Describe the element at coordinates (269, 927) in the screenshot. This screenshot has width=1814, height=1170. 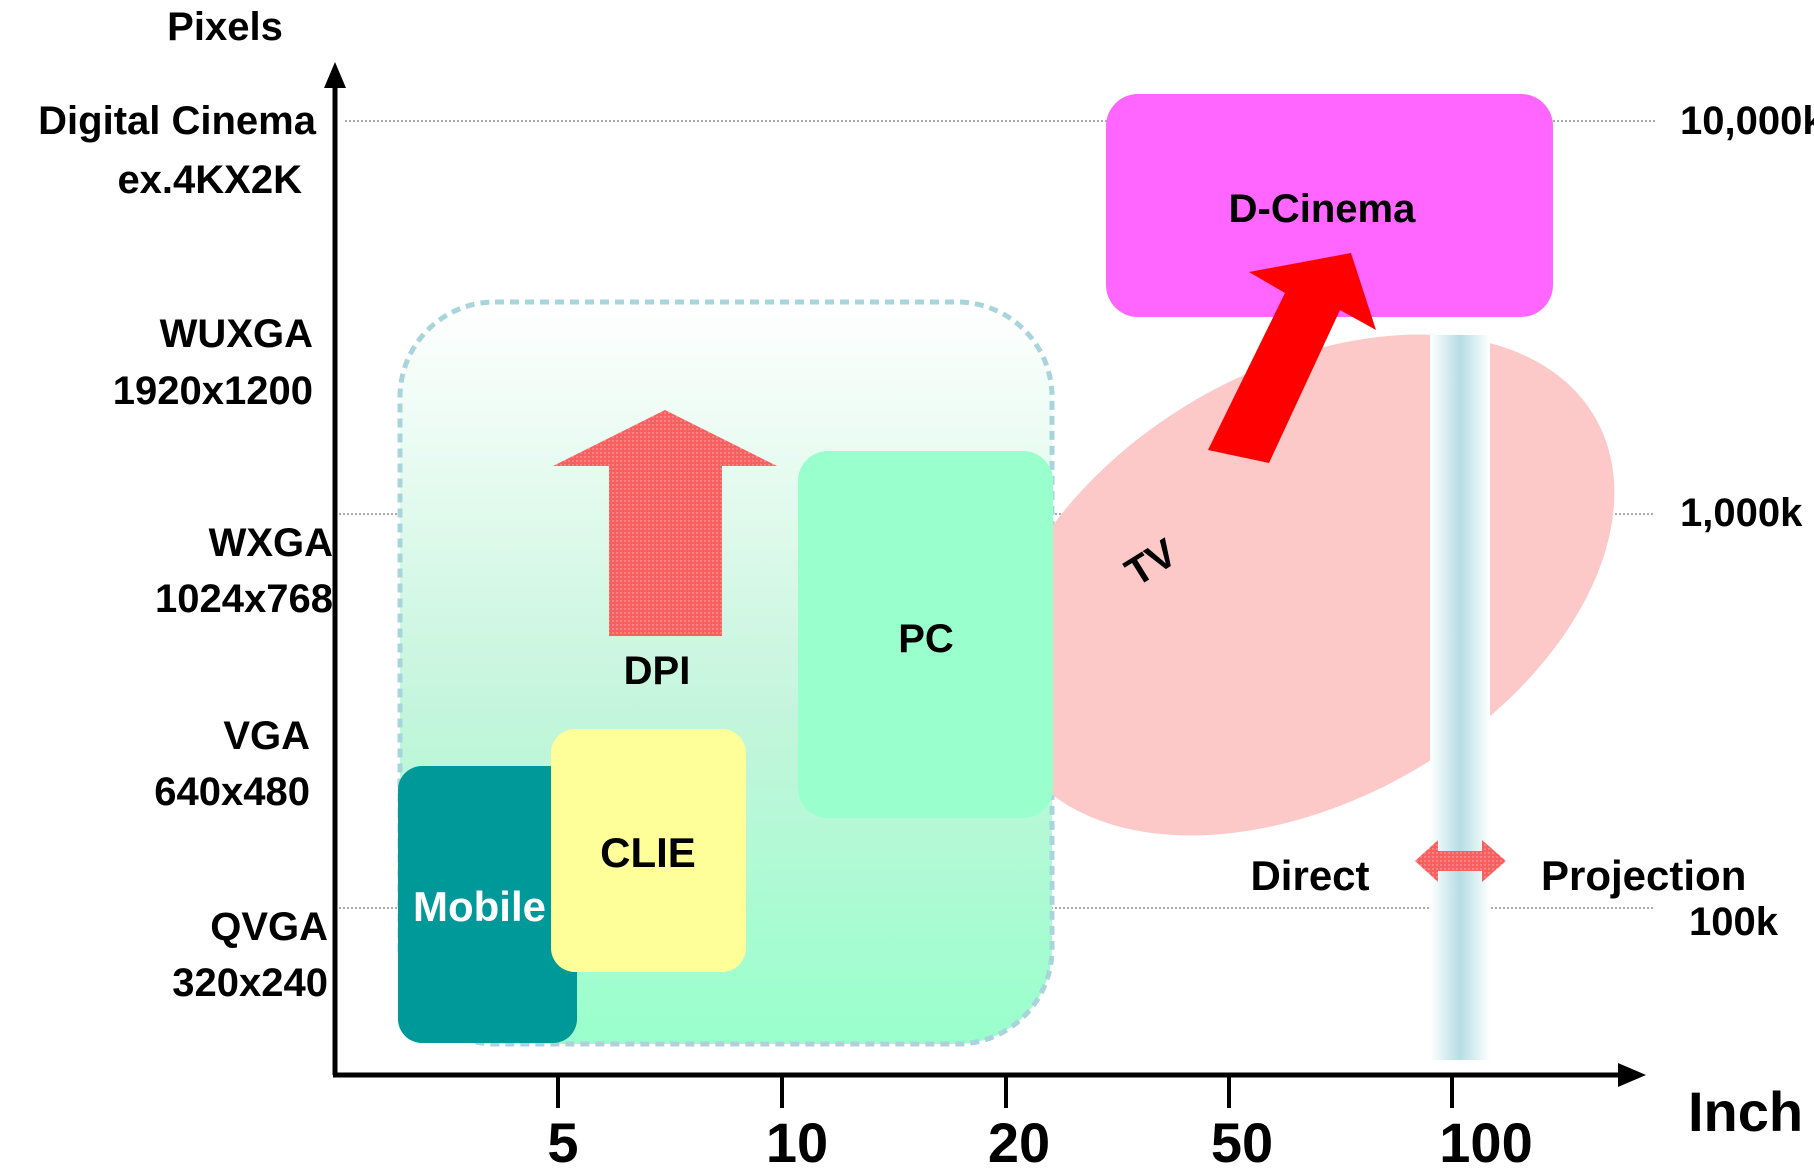
I see `level-qvga-name: QVGA` at that location.